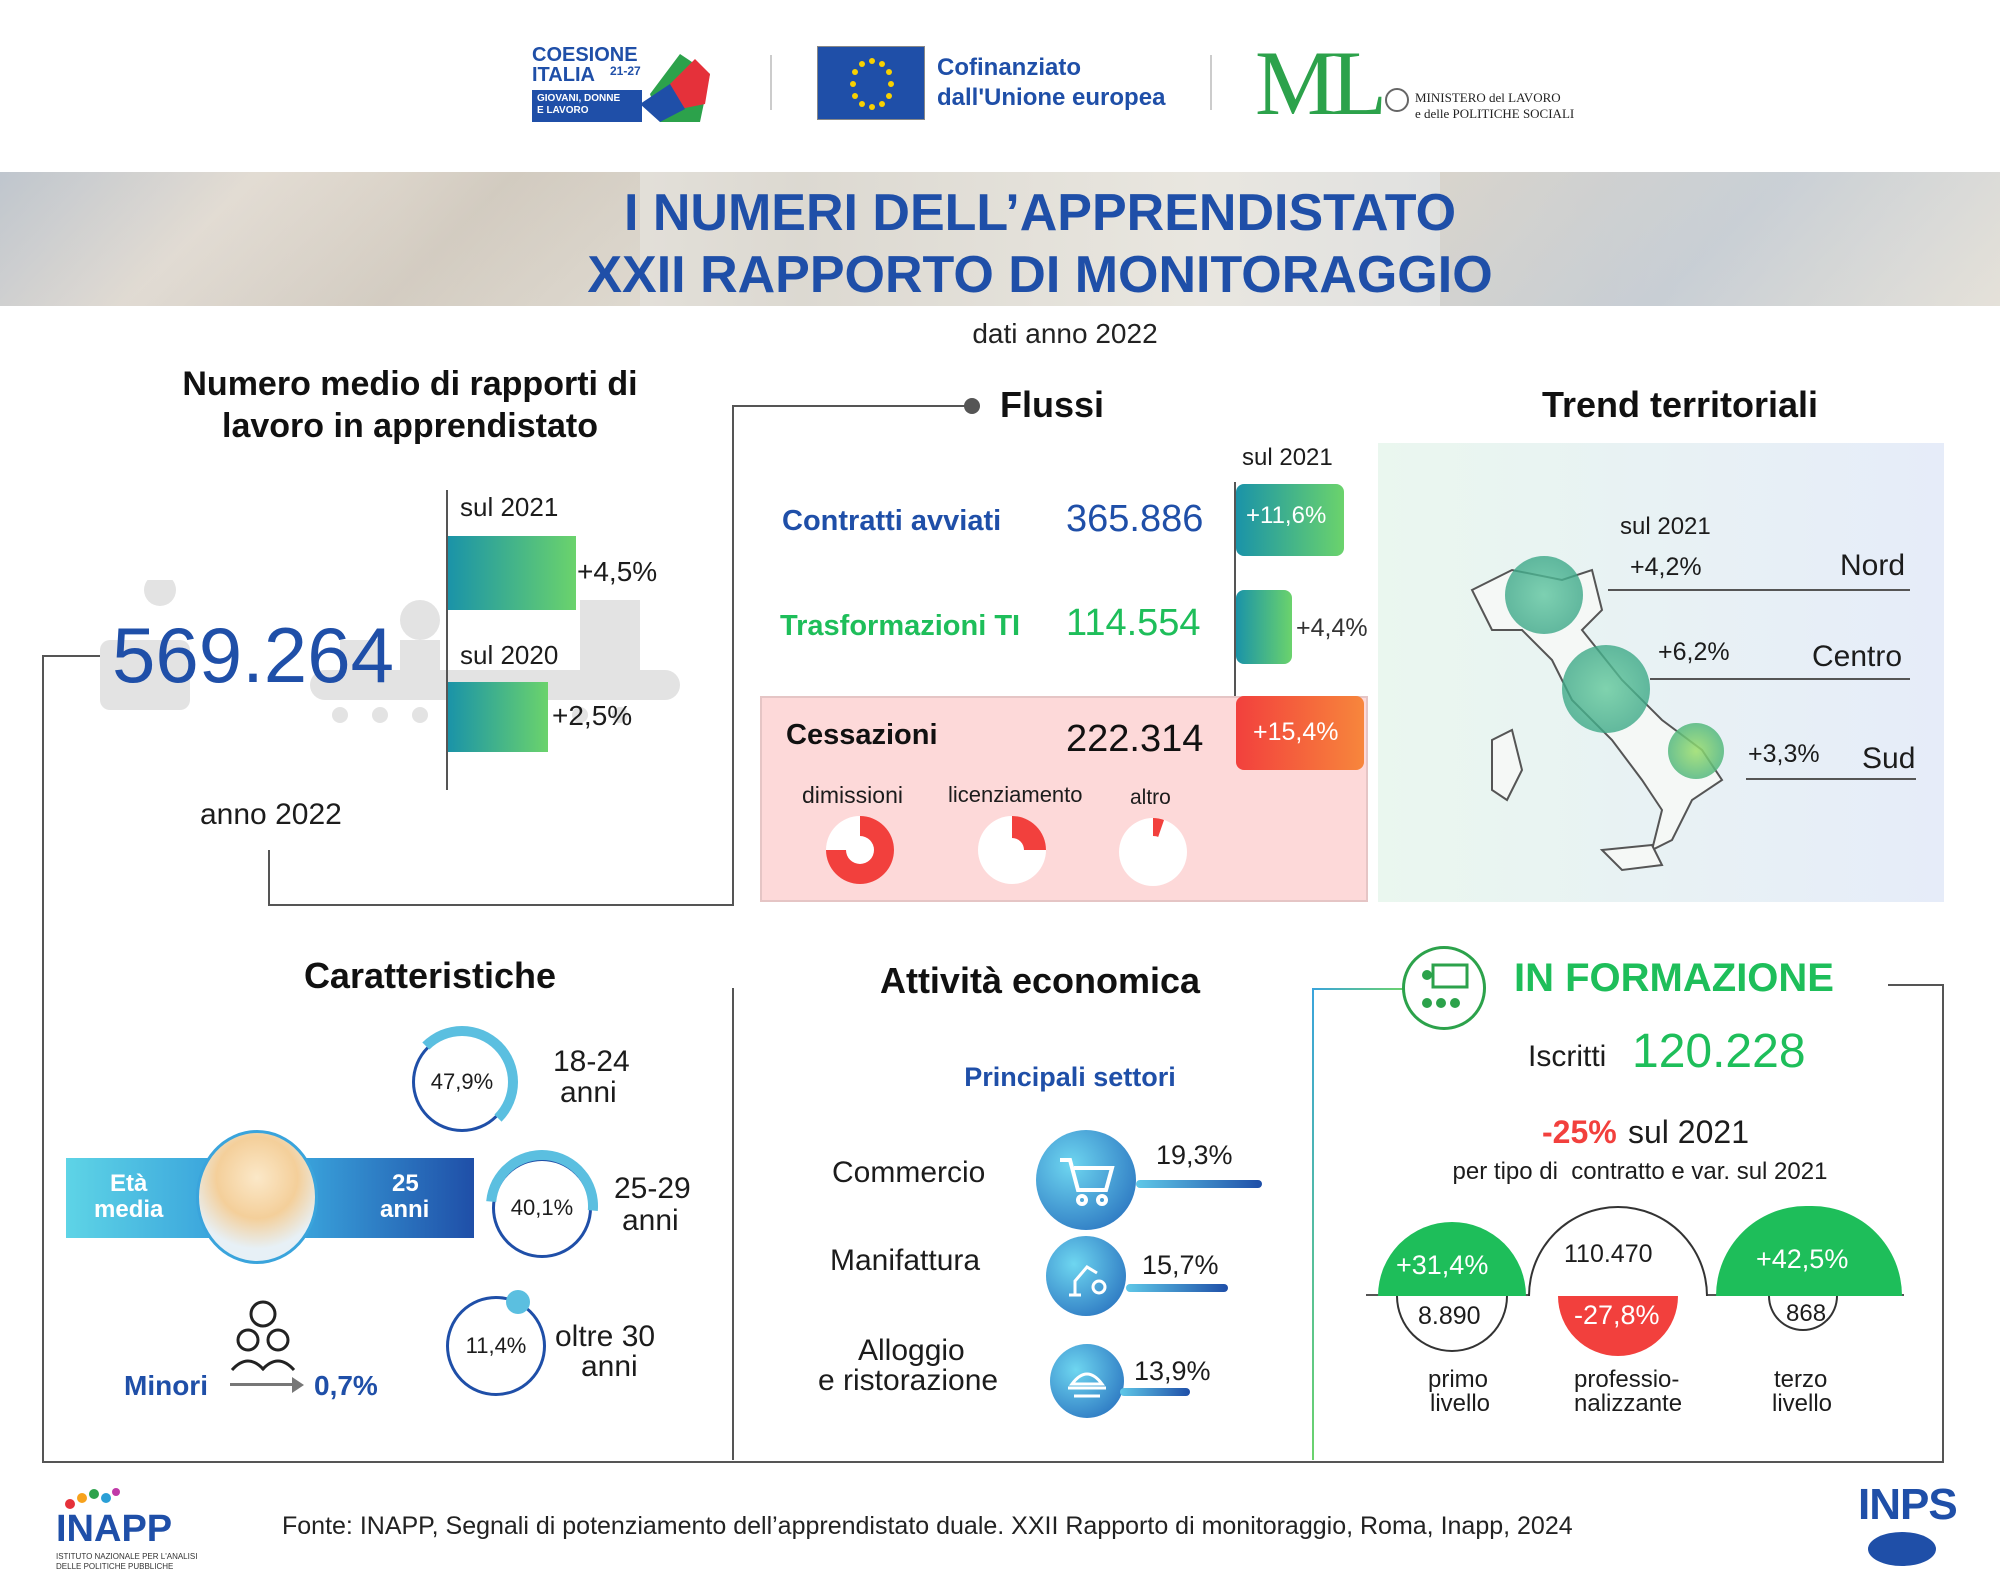 This screenshot has height=1586, width=2000. I want to click on connector-right-v, so click(733, 655).